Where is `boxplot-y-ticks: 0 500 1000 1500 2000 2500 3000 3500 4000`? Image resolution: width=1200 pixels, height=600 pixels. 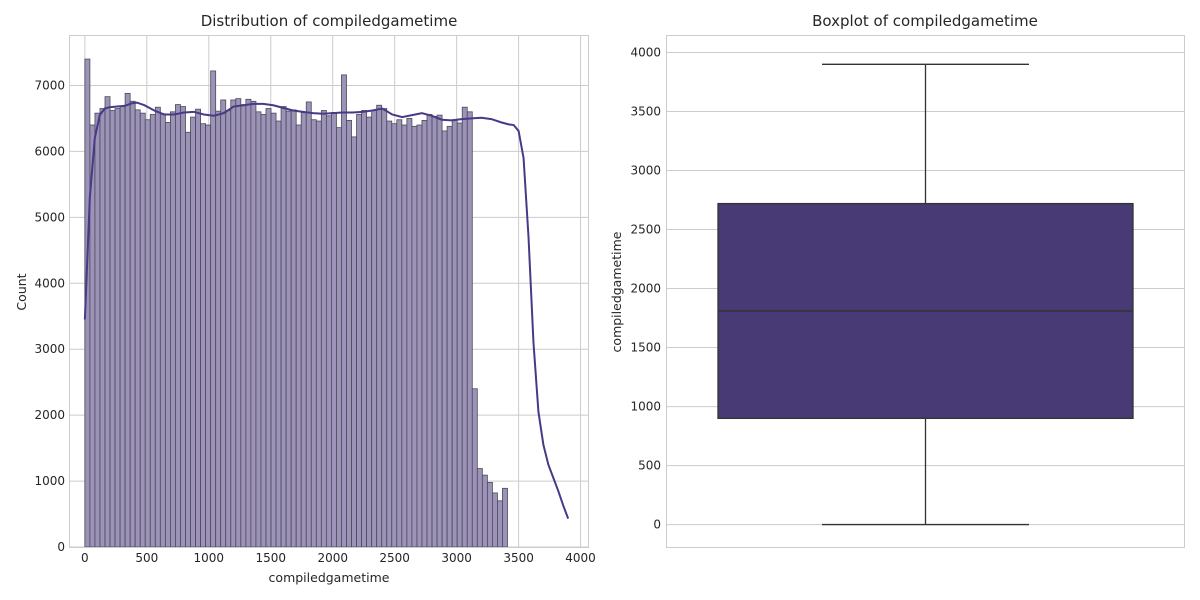 boxplot-y-ticks: 0 500 1000 1500 2000 2500 3000 3500 4000 is located at coordinates (645, 289).